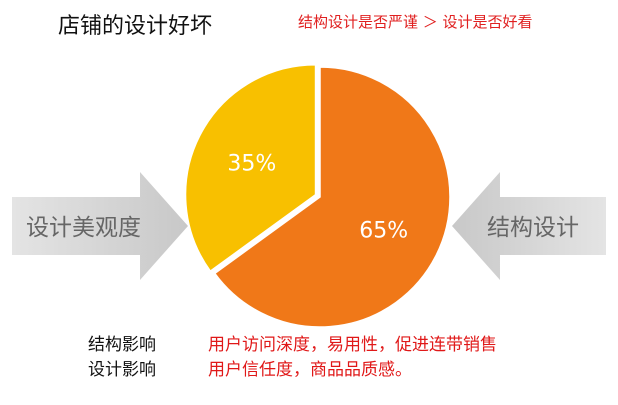 The height and width of the screenshot is (405, 618). What do you see at coordinates (135, 26) in the screenshot?
I see `page-title: 店铺的设计好坏` at bounding box center [135, 26].